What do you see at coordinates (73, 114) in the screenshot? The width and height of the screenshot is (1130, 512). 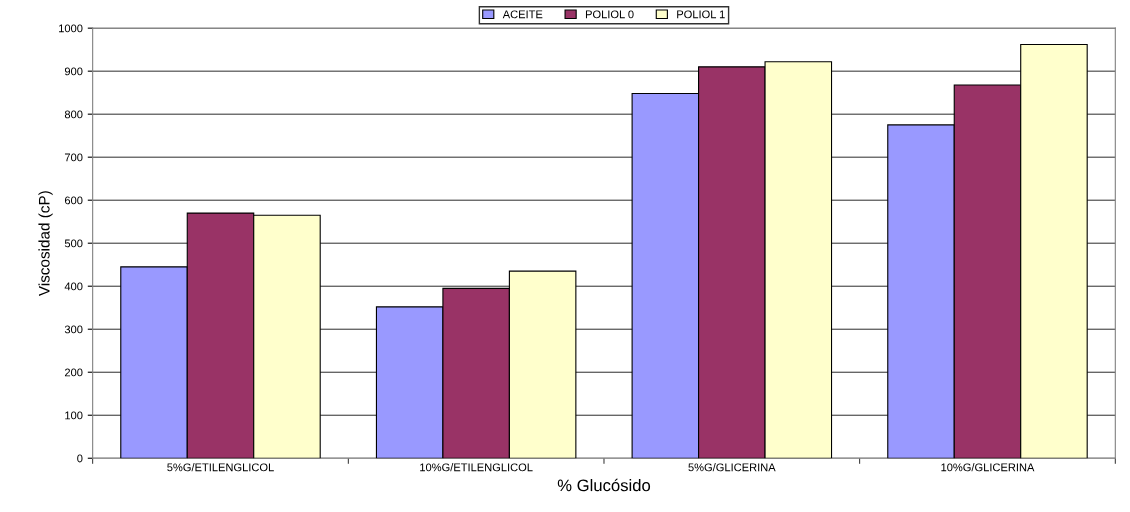 I see `y-tick-label: 800` at bounding box center [73, 114].